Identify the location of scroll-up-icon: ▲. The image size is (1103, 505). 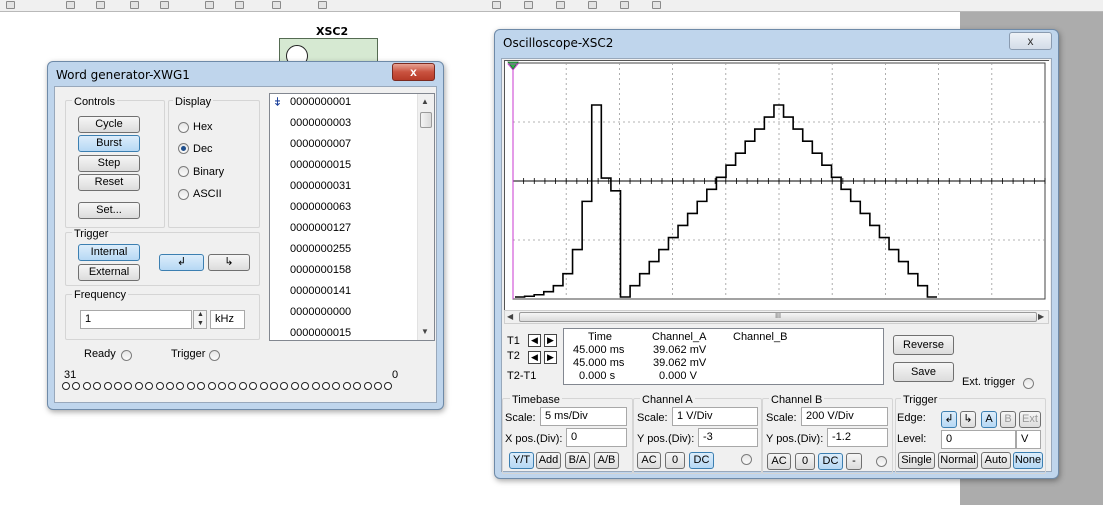
(425, 101).